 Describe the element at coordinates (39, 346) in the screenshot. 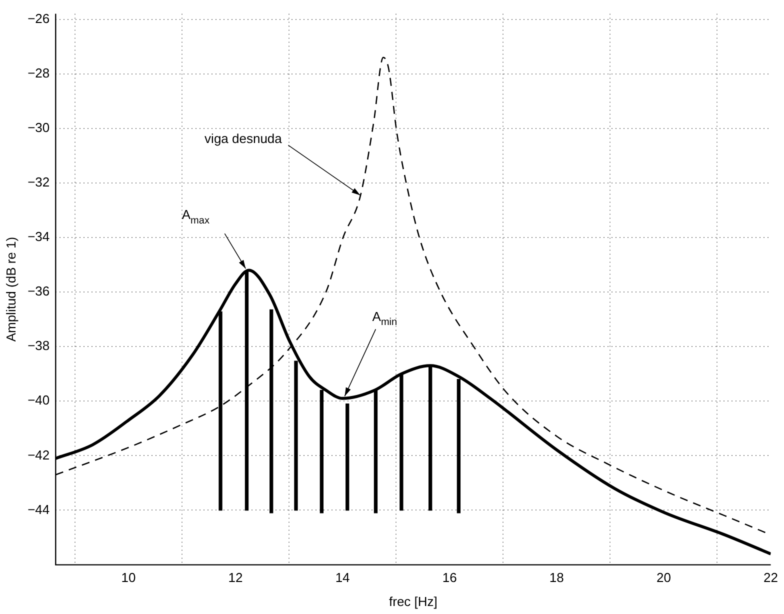

I see `y-tick-label: −38` at that location.